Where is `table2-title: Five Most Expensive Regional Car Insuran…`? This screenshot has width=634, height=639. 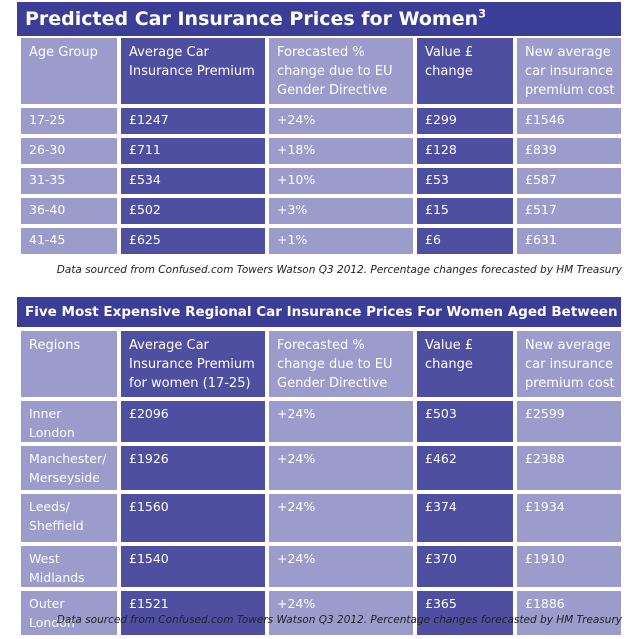
table2-title: Five Most Expensive Regional Car Insuran… is located at coordinates (323, 312).